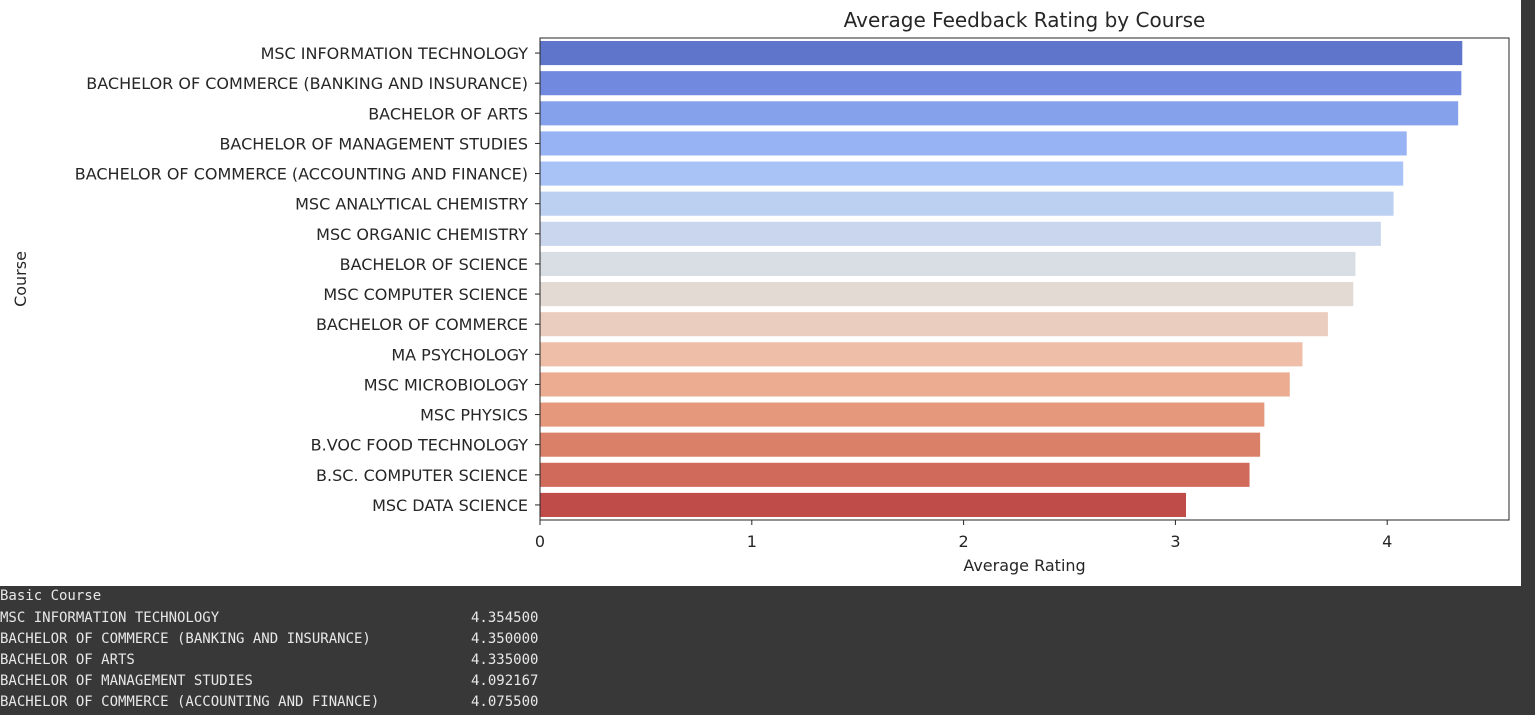  What do you see at coordinates (350, 660) in the screenshot?
I see `console-row: BACHELOR OF ARTS 4.335000` at bounding box center [350, 660].